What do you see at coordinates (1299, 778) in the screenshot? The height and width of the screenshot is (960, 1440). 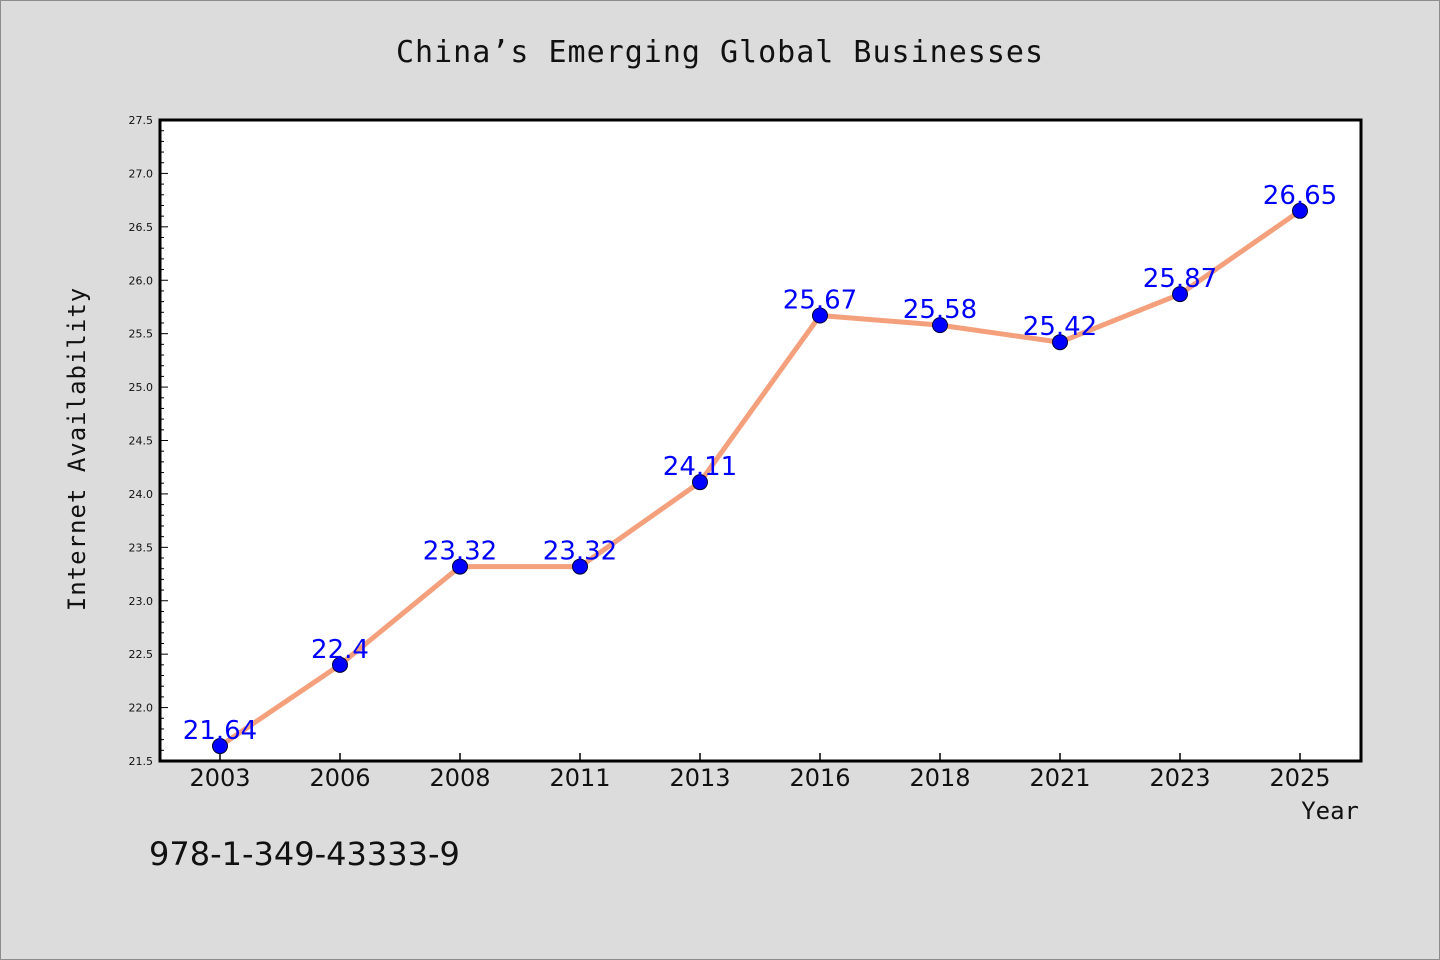 I see `x-tick-label: 2025` at bounding box center [1299, 778].